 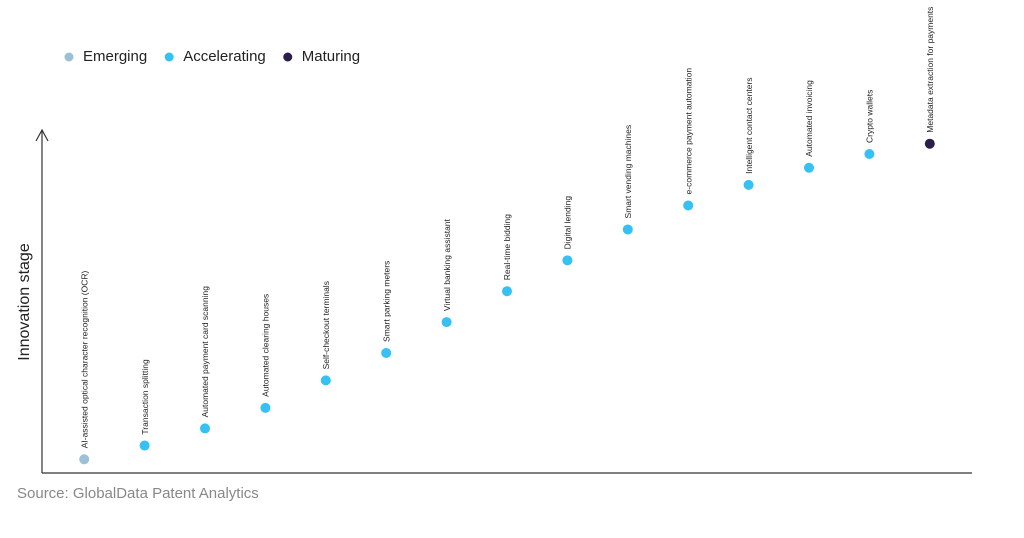 I want to click on point-label: Automated invoicing, so click(x=809, y=118).